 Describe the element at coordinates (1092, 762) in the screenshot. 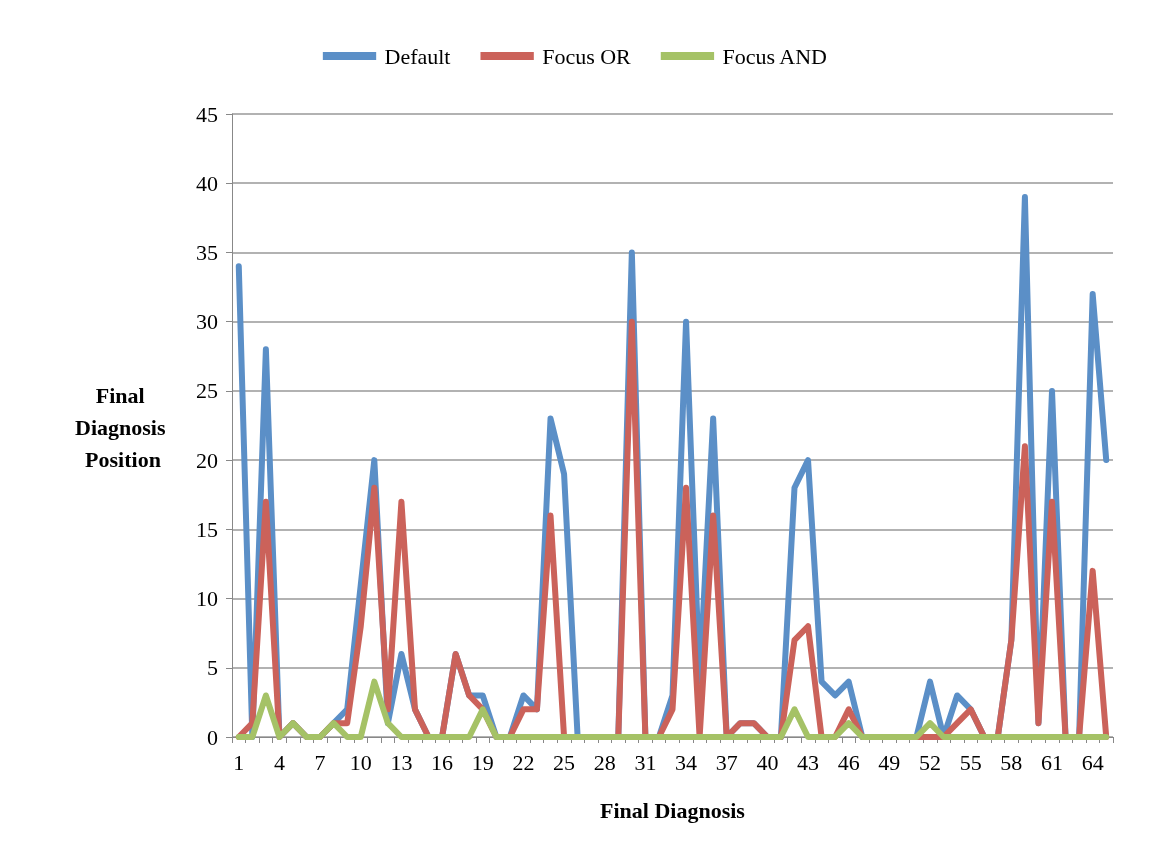

I see `x-tick-label: 64` at that location.